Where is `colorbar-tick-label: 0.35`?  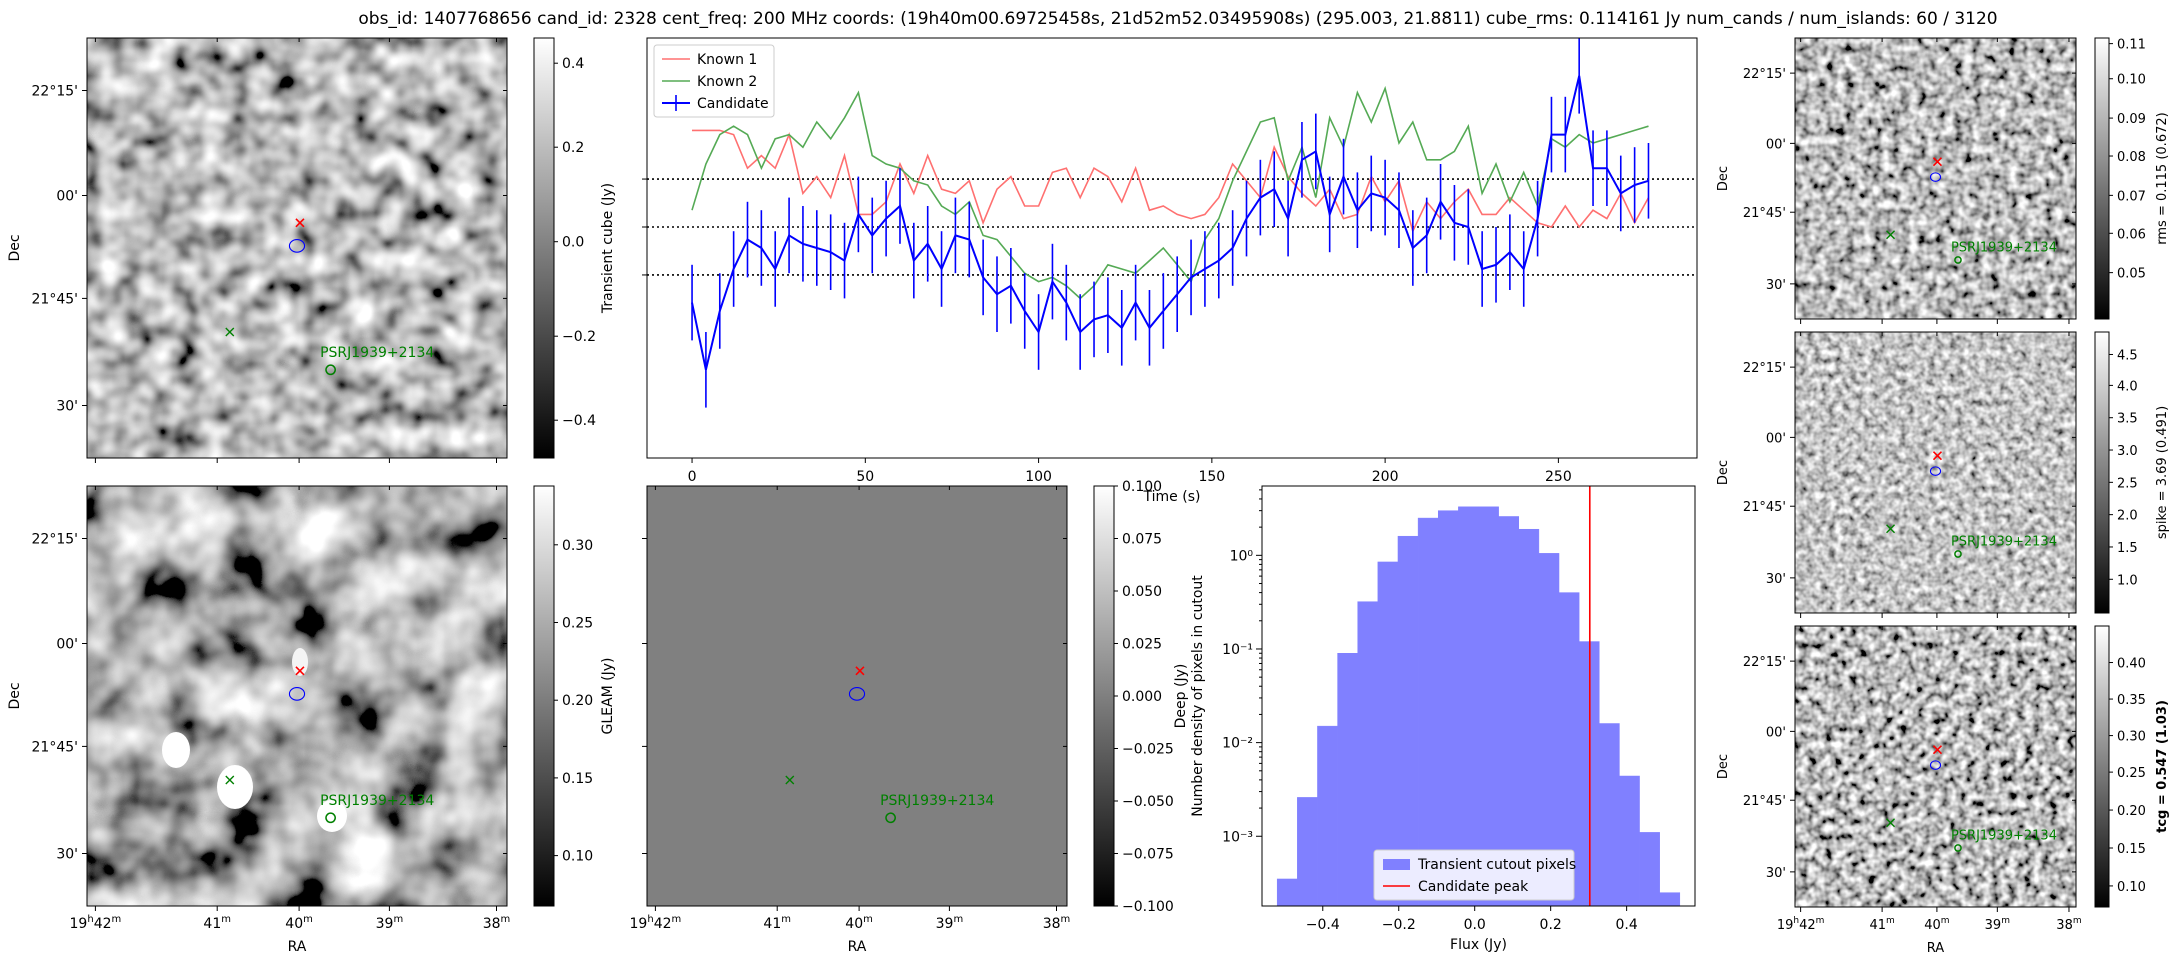 colorbar-tick-label: 0.35 is located at coordinates (2131, 700).